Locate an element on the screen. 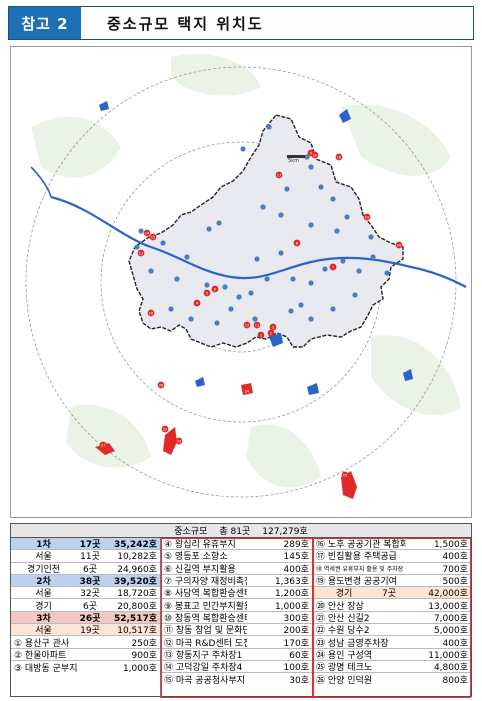 Image resolution: width=482 pixels, height=701 pixels. red-site-marker: 2 is located at coordinates (271, 333).